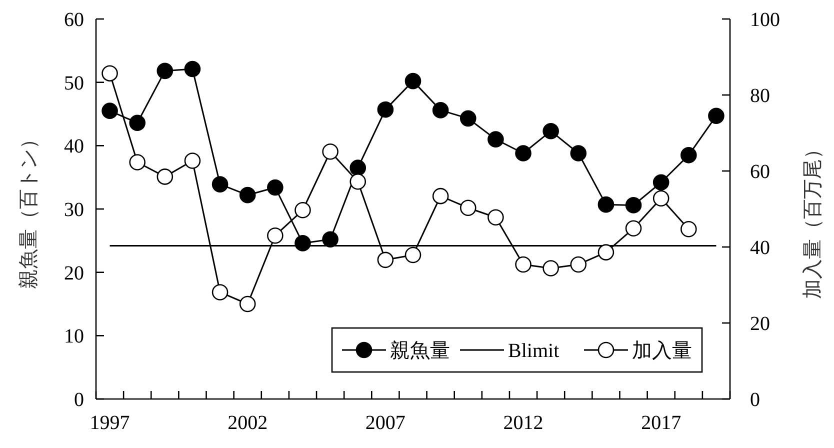 This screenshot has height=448, width=834. I want to click on x-tick-label: 2007, so click(385, 423).